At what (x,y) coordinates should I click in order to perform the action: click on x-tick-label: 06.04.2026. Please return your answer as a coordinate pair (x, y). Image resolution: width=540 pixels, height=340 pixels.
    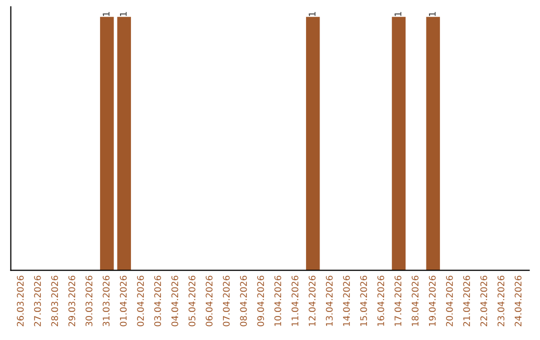
    Looking at the image, I should click on (209, 301).